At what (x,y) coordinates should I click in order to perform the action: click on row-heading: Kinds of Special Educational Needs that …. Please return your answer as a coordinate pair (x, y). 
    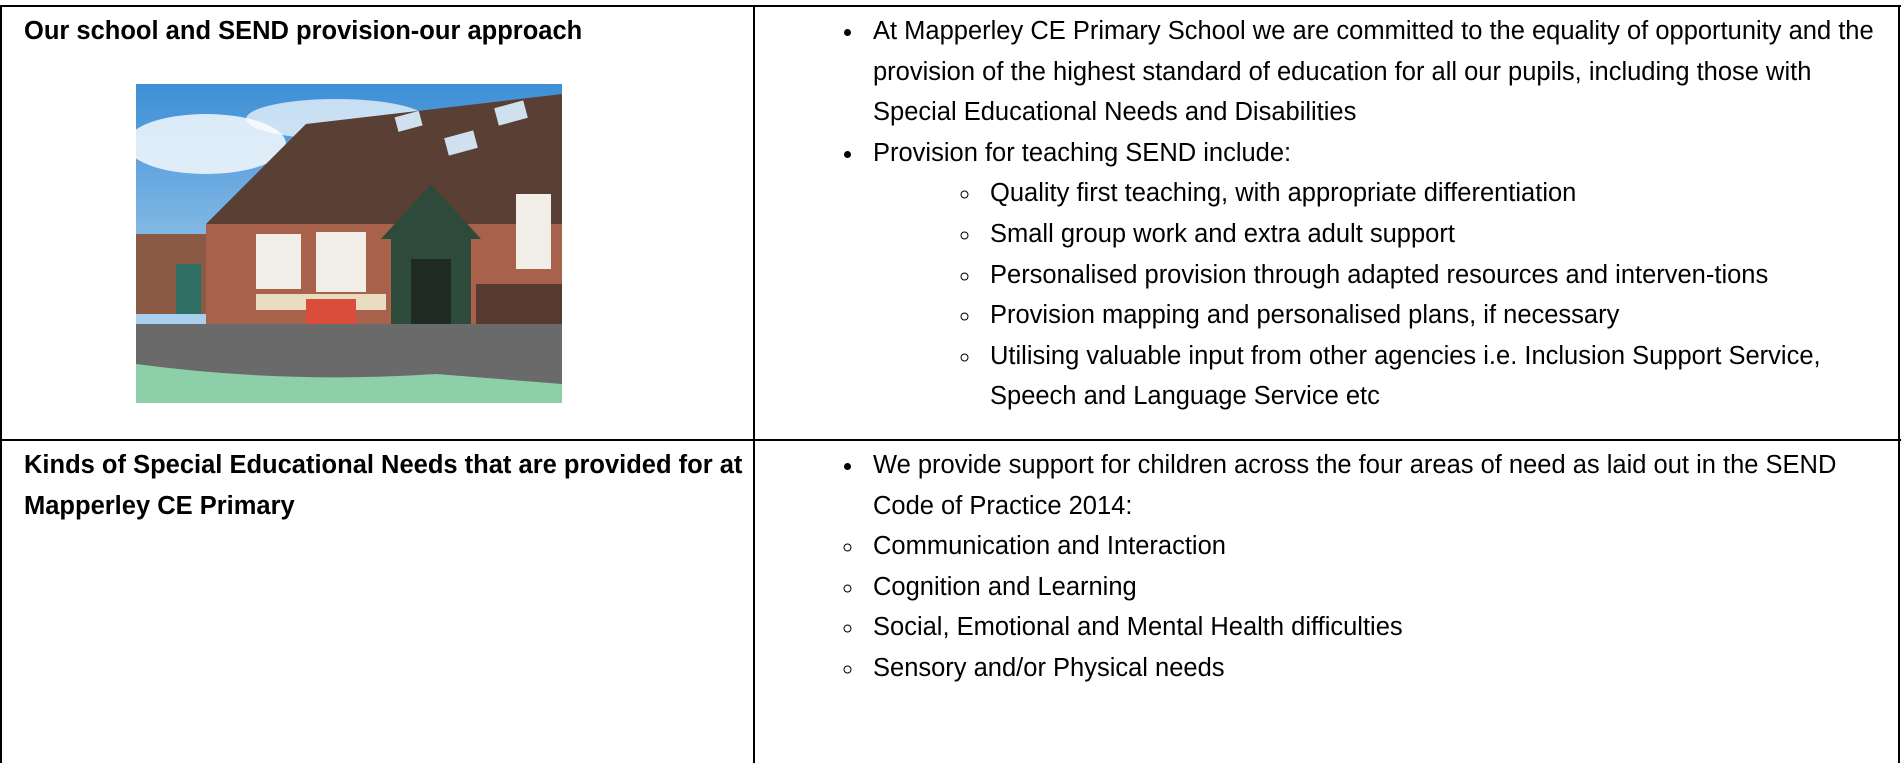
    Looking at the image, I should click on (383, 485).